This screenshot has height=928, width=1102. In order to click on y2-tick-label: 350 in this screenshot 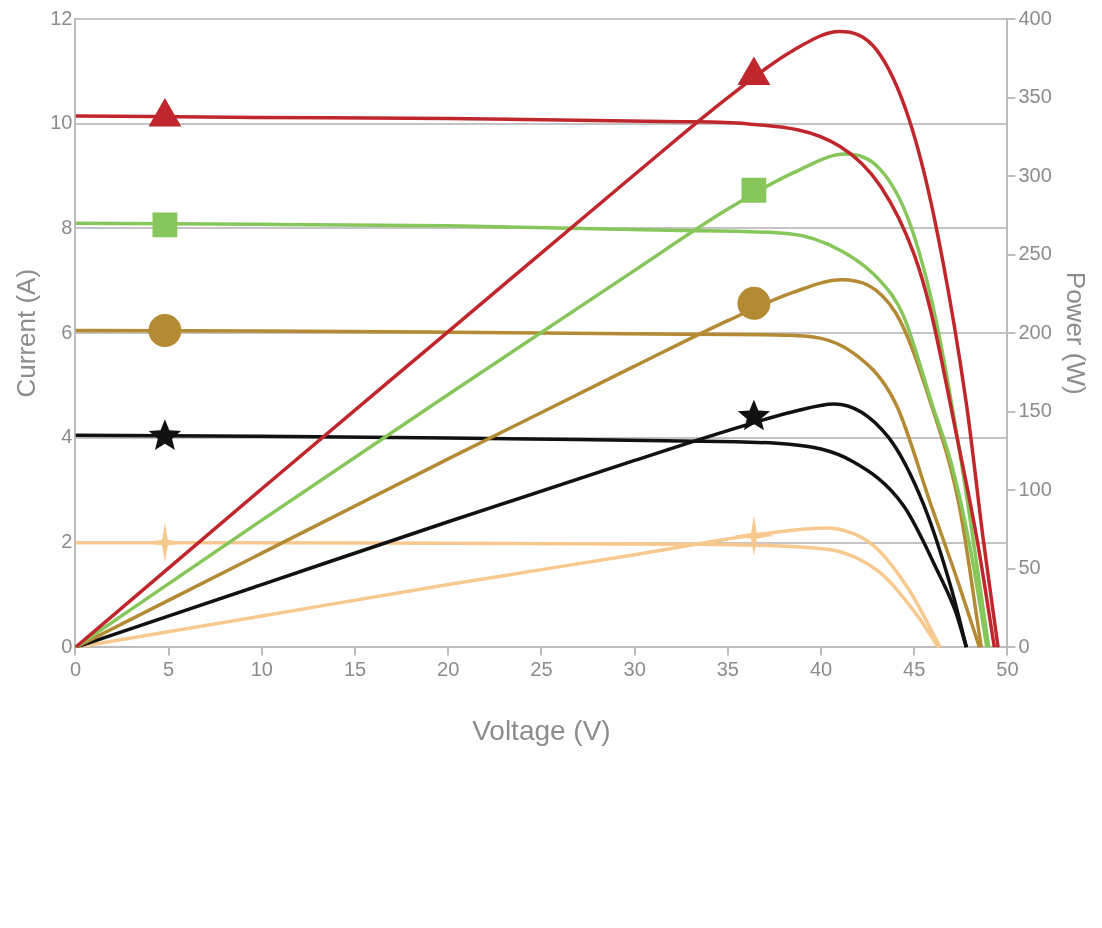, I will do `click(1035, 96)`.